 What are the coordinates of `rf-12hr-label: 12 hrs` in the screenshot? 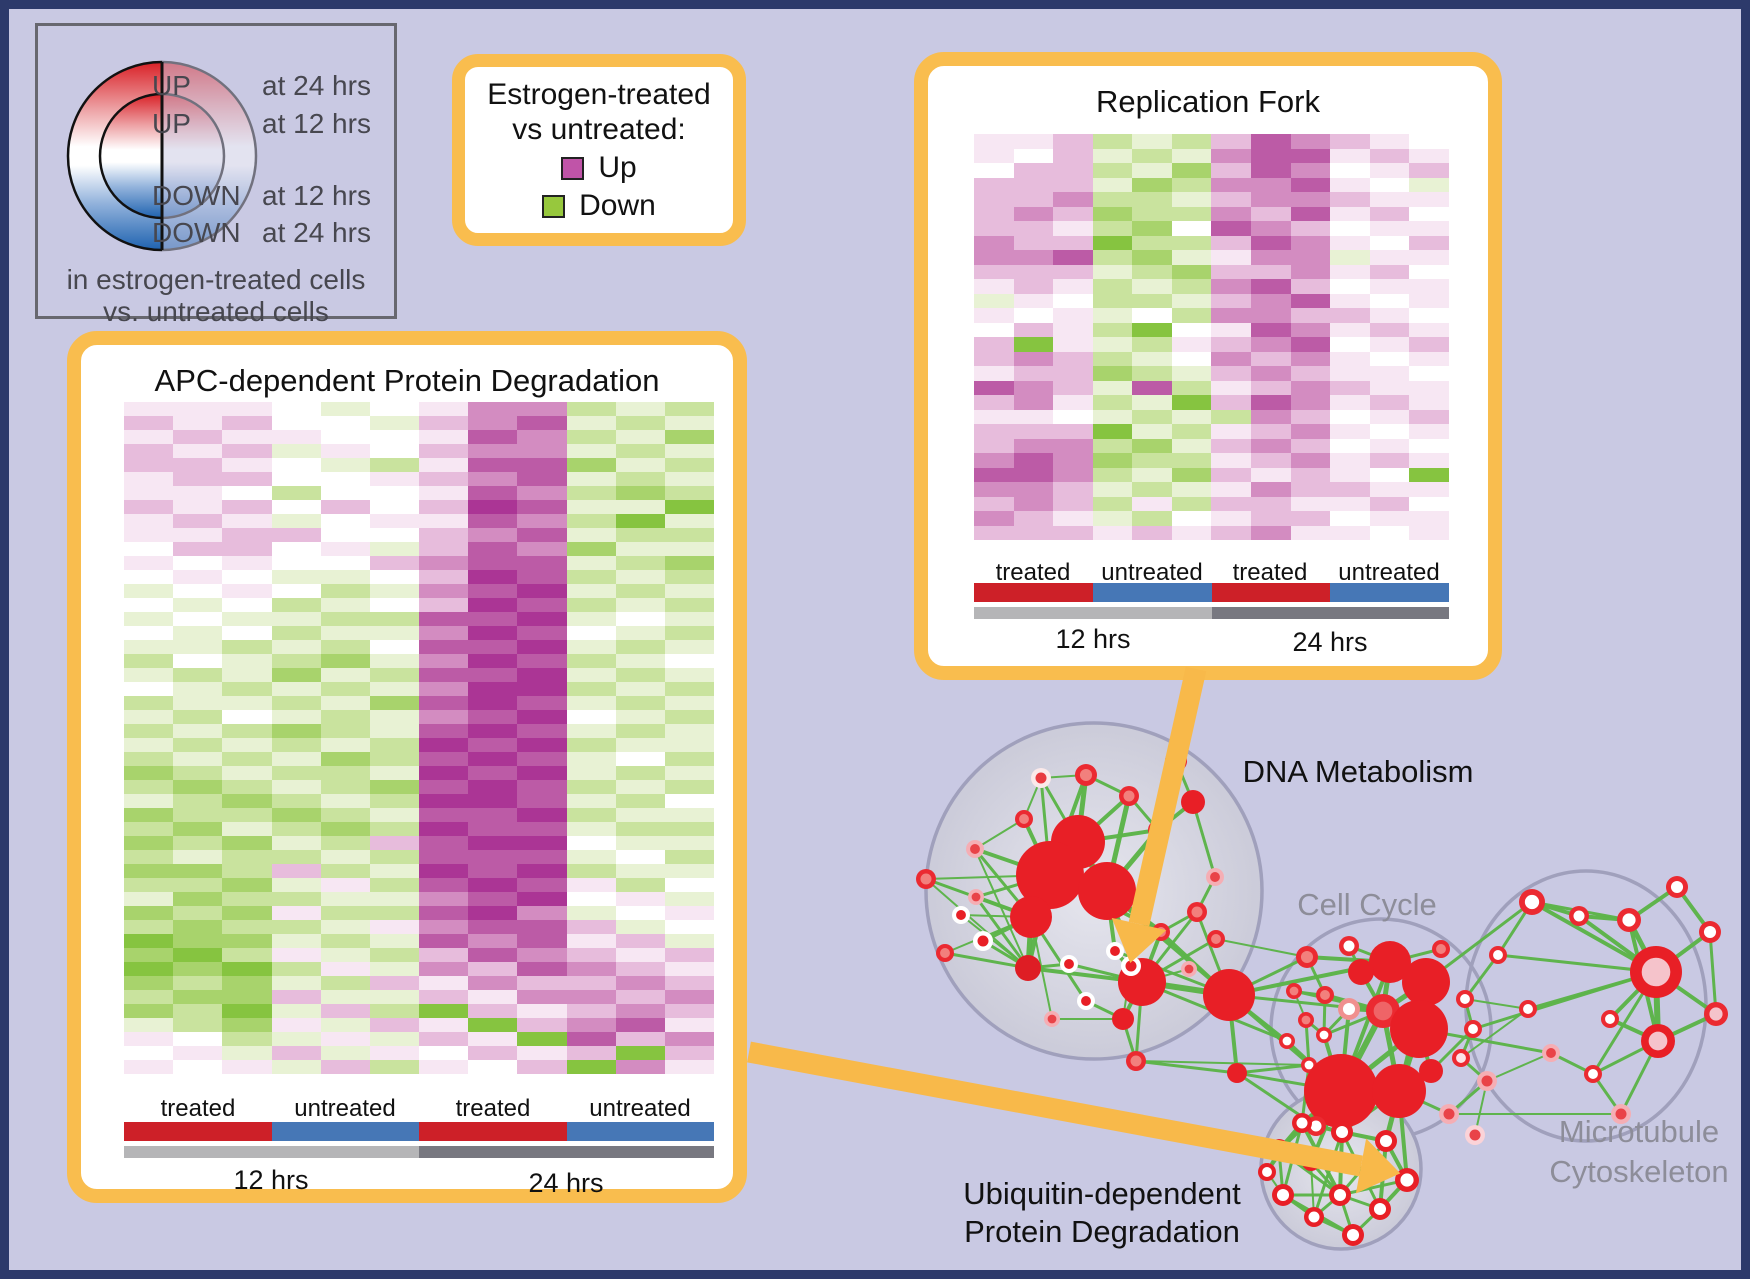 It's located at (1093, 639).